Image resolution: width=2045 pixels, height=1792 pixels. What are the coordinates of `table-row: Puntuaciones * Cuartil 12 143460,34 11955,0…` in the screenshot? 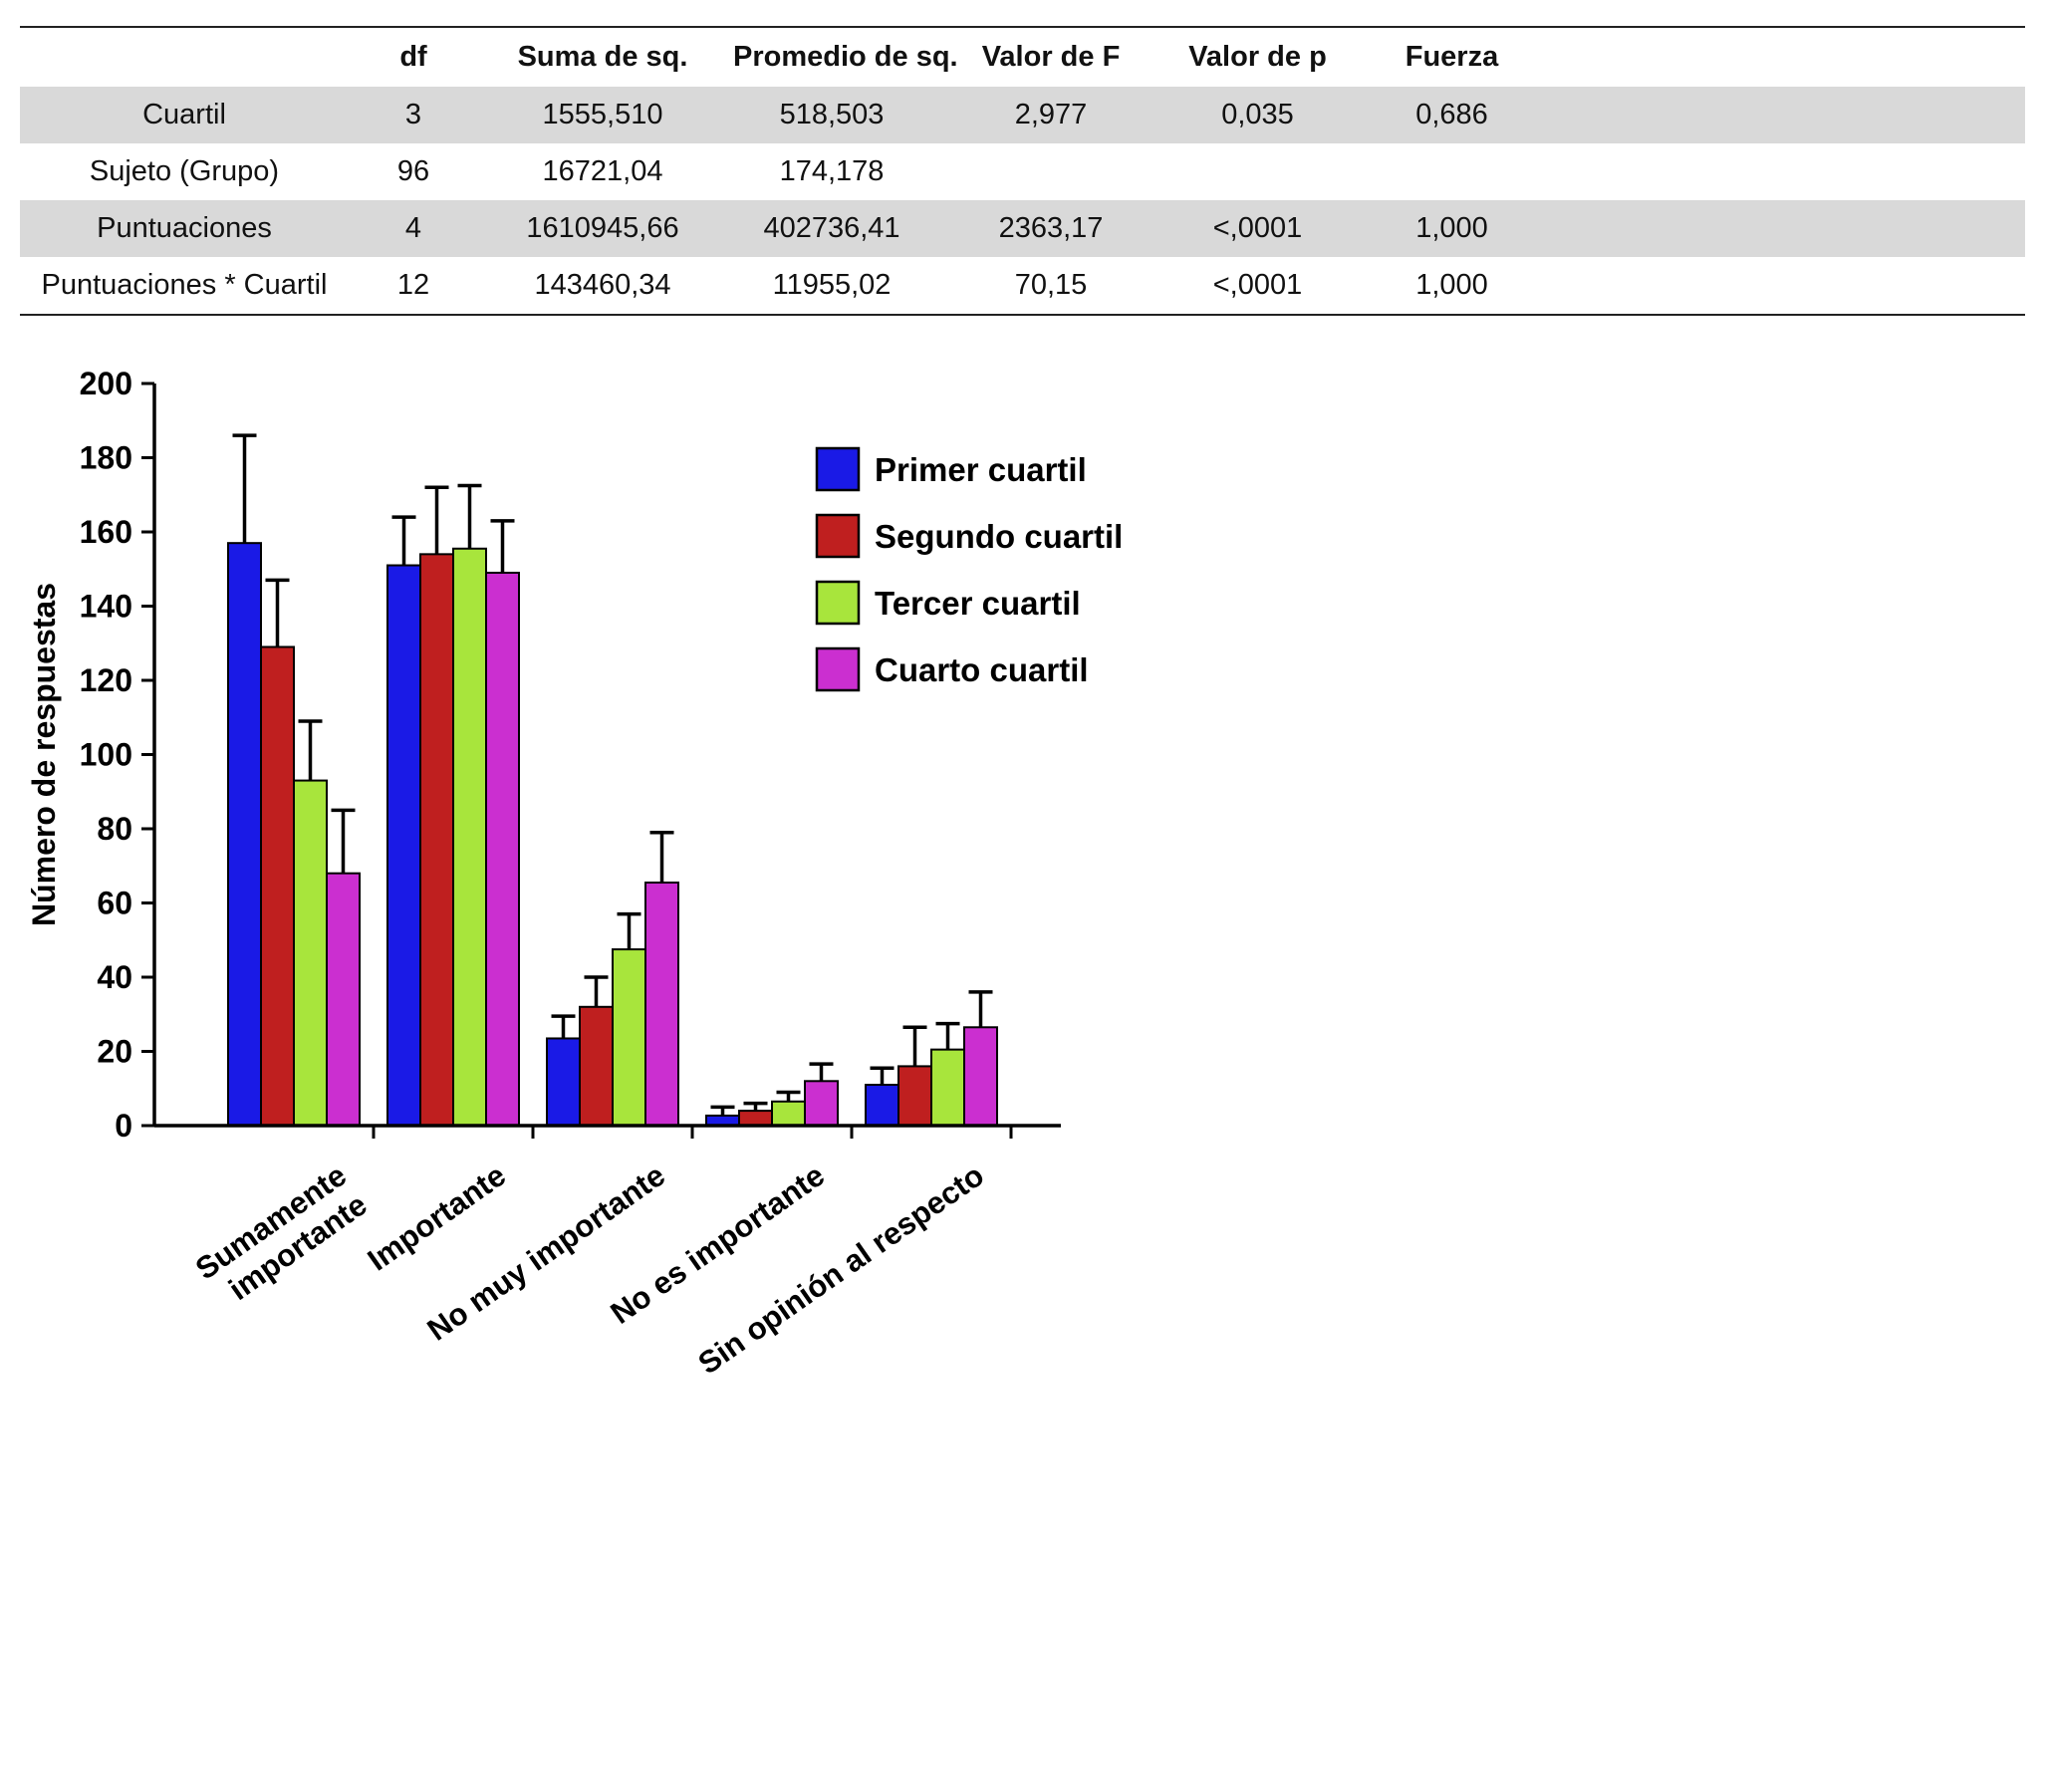 It's located at (1022, 286).